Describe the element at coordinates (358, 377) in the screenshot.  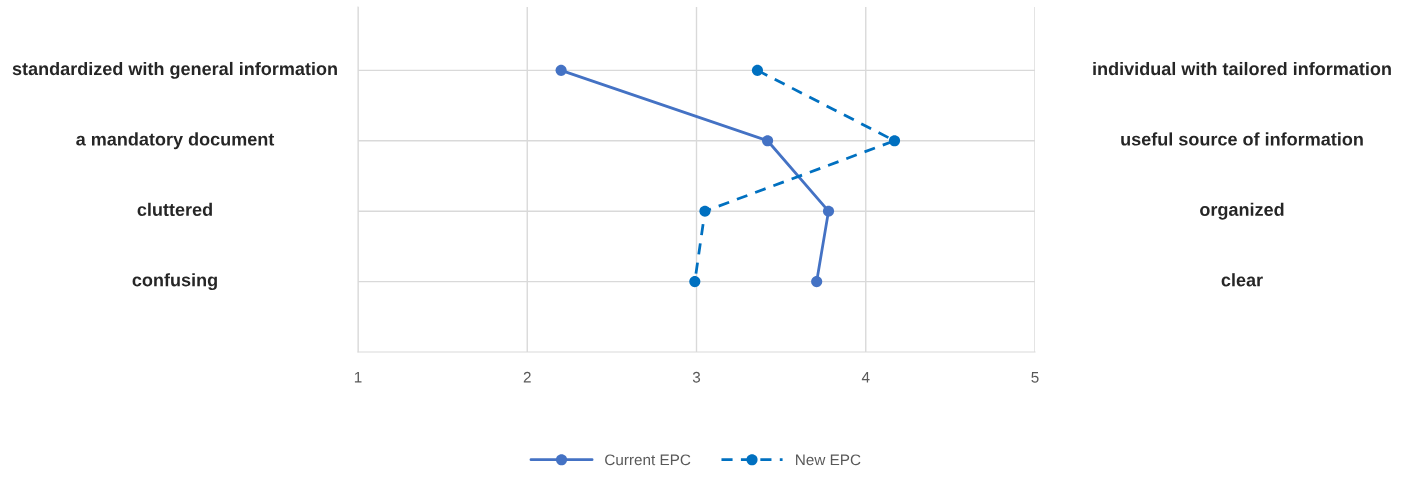
I see `x-tick-label: 1` at that location.